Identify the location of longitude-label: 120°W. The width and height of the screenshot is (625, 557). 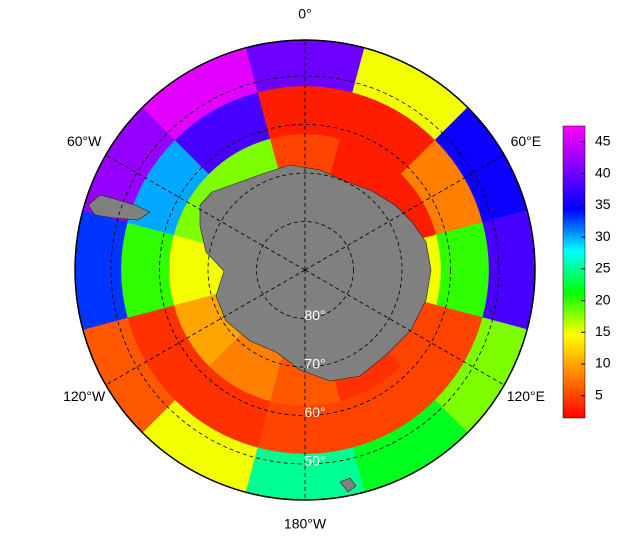
(84, 396).